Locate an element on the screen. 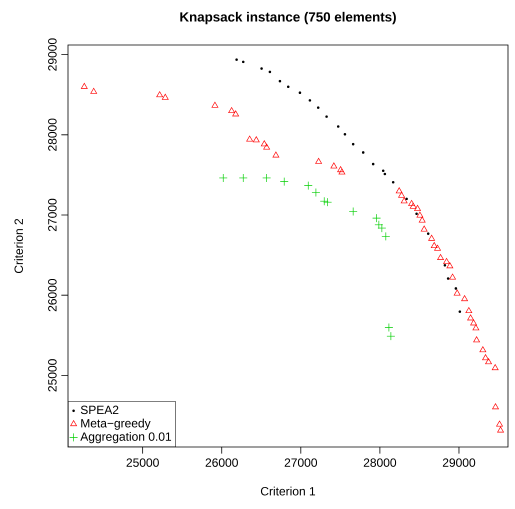 The width and height of the screenshot is (515, 509). x-tick-label: 28000 is located at coordinates (380, 462).